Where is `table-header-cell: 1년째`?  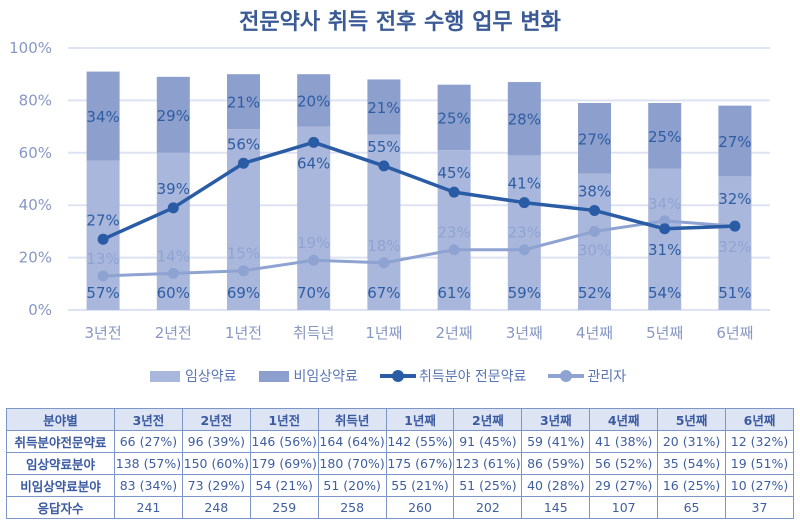 table-header-cell: 1년째 is located at coordinates (420, 419).